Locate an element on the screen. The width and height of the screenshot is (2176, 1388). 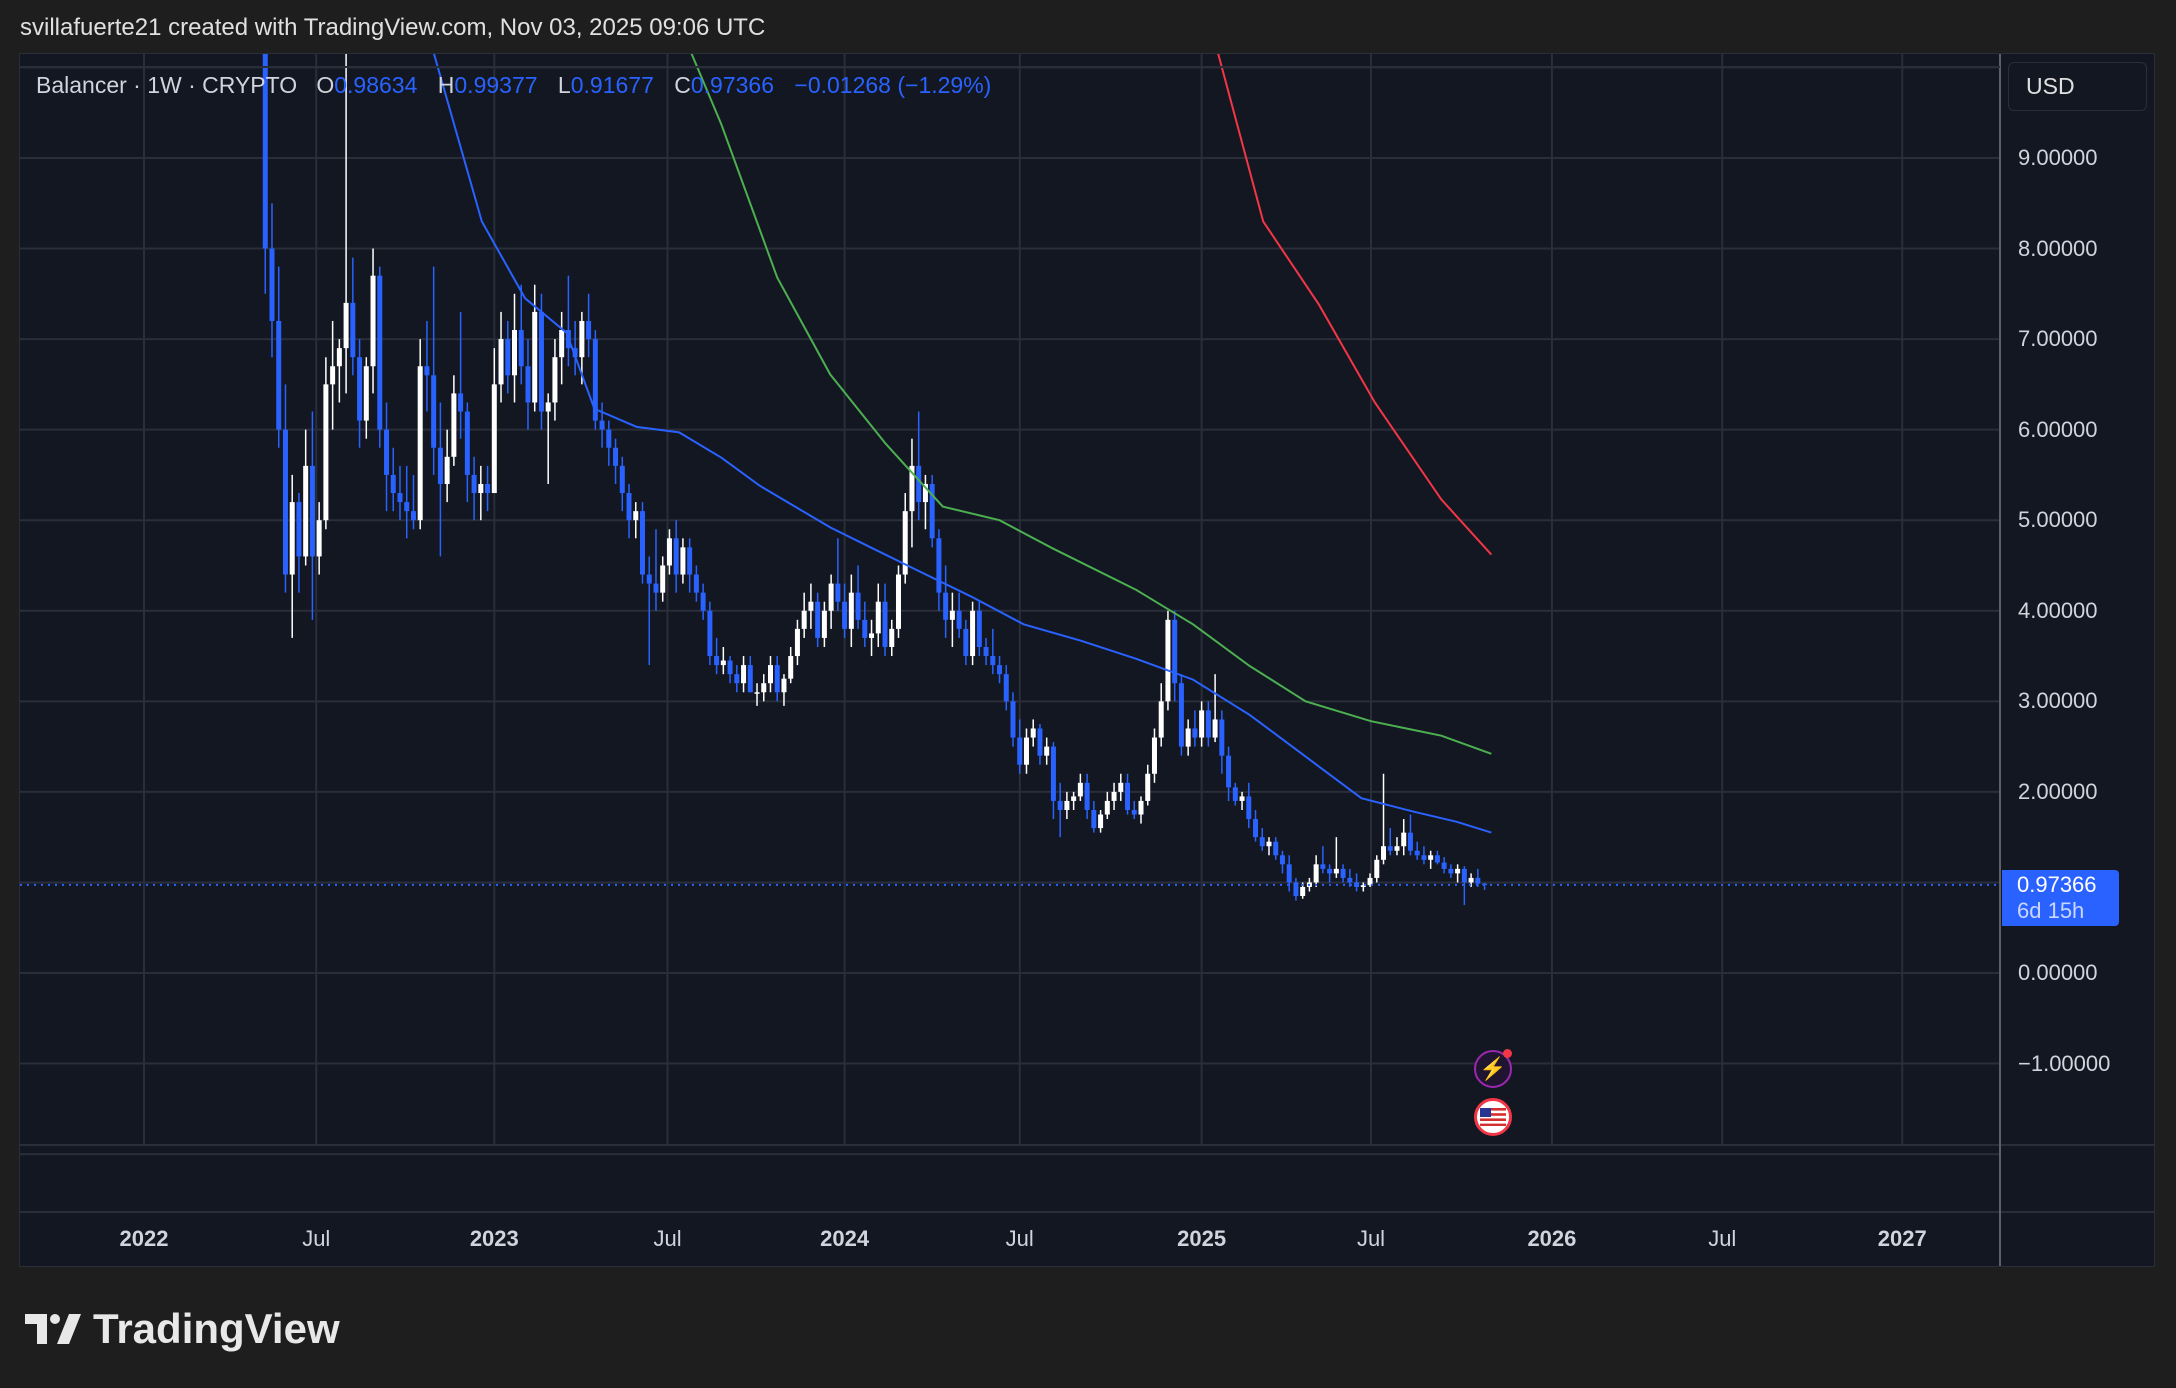
open-label: O is located at coordinates (325, 85).